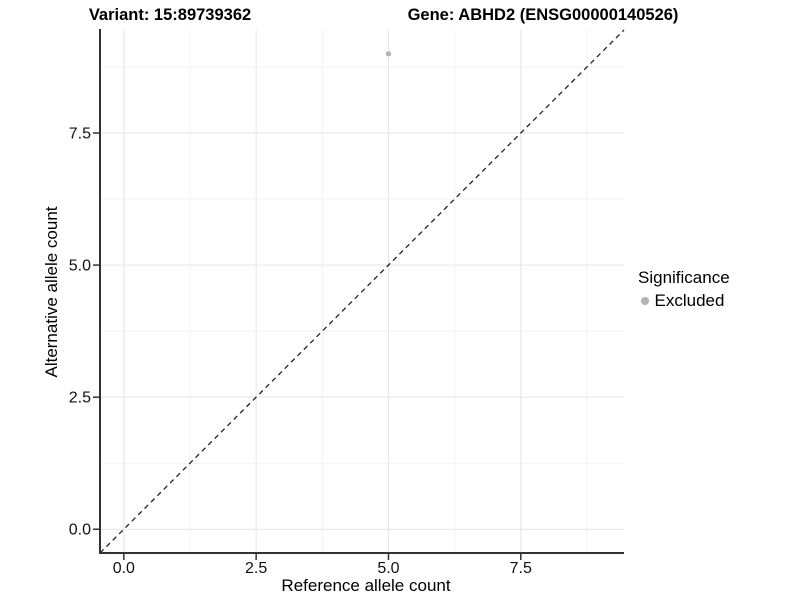 This screenshot has height=600, width=800. What do you see at coordinates (80, 530) in the screenshot?
I see `y-tick-label: 0.0` at bounding box center [80, 530].